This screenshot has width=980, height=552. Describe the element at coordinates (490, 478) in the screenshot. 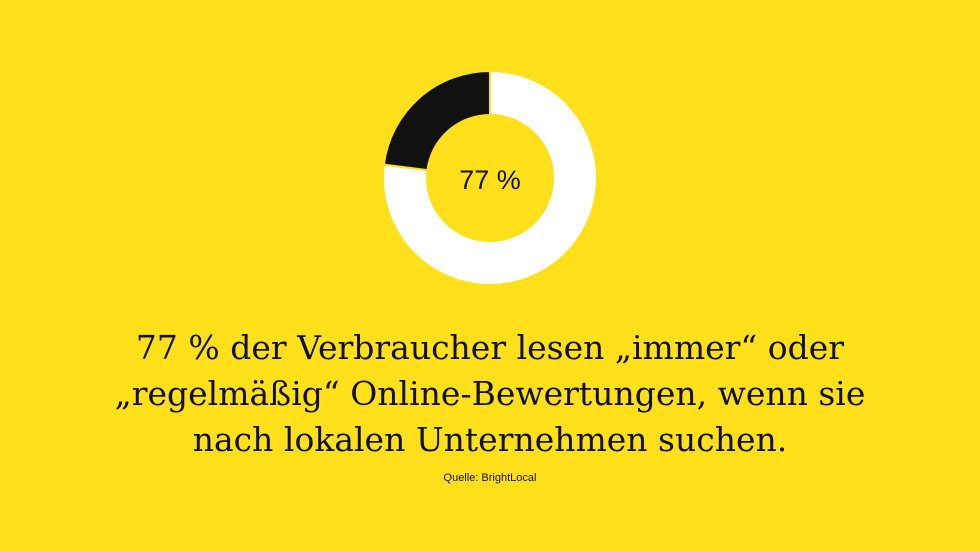

I see `source-note: Quelle: BrightLocal` at that location.